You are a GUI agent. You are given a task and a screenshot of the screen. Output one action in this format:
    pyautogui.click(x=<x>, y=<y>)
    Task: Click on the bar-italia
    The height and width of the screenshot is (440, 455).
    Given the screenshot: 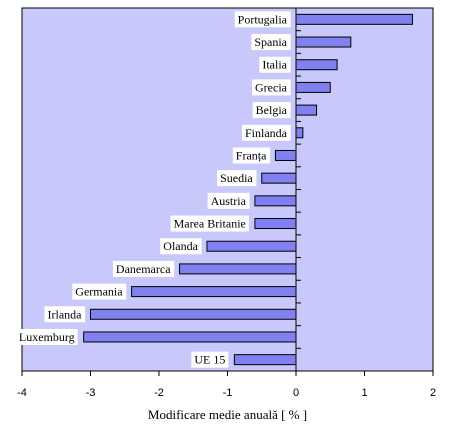 What is the action you would take?
    pyautogui.click(x=316, y=65)
    